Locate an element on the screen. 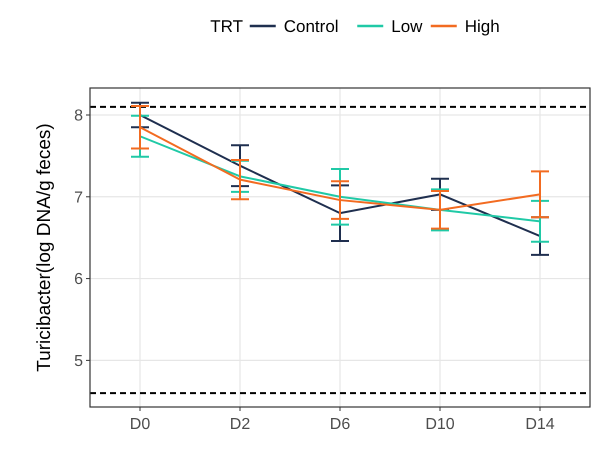 The image size is (603, 455). x-tick-label: D2 is located at coordinates (240, 424).